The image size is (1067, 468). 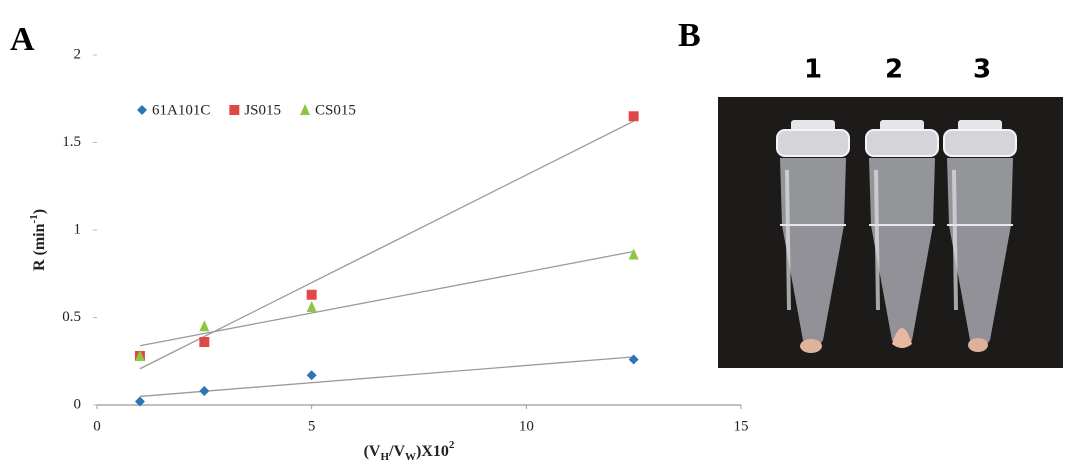 What do you see at coordinates (894, 70) in the screenshot?
I see `tube-label: 2` at bounding box center [894, 70].